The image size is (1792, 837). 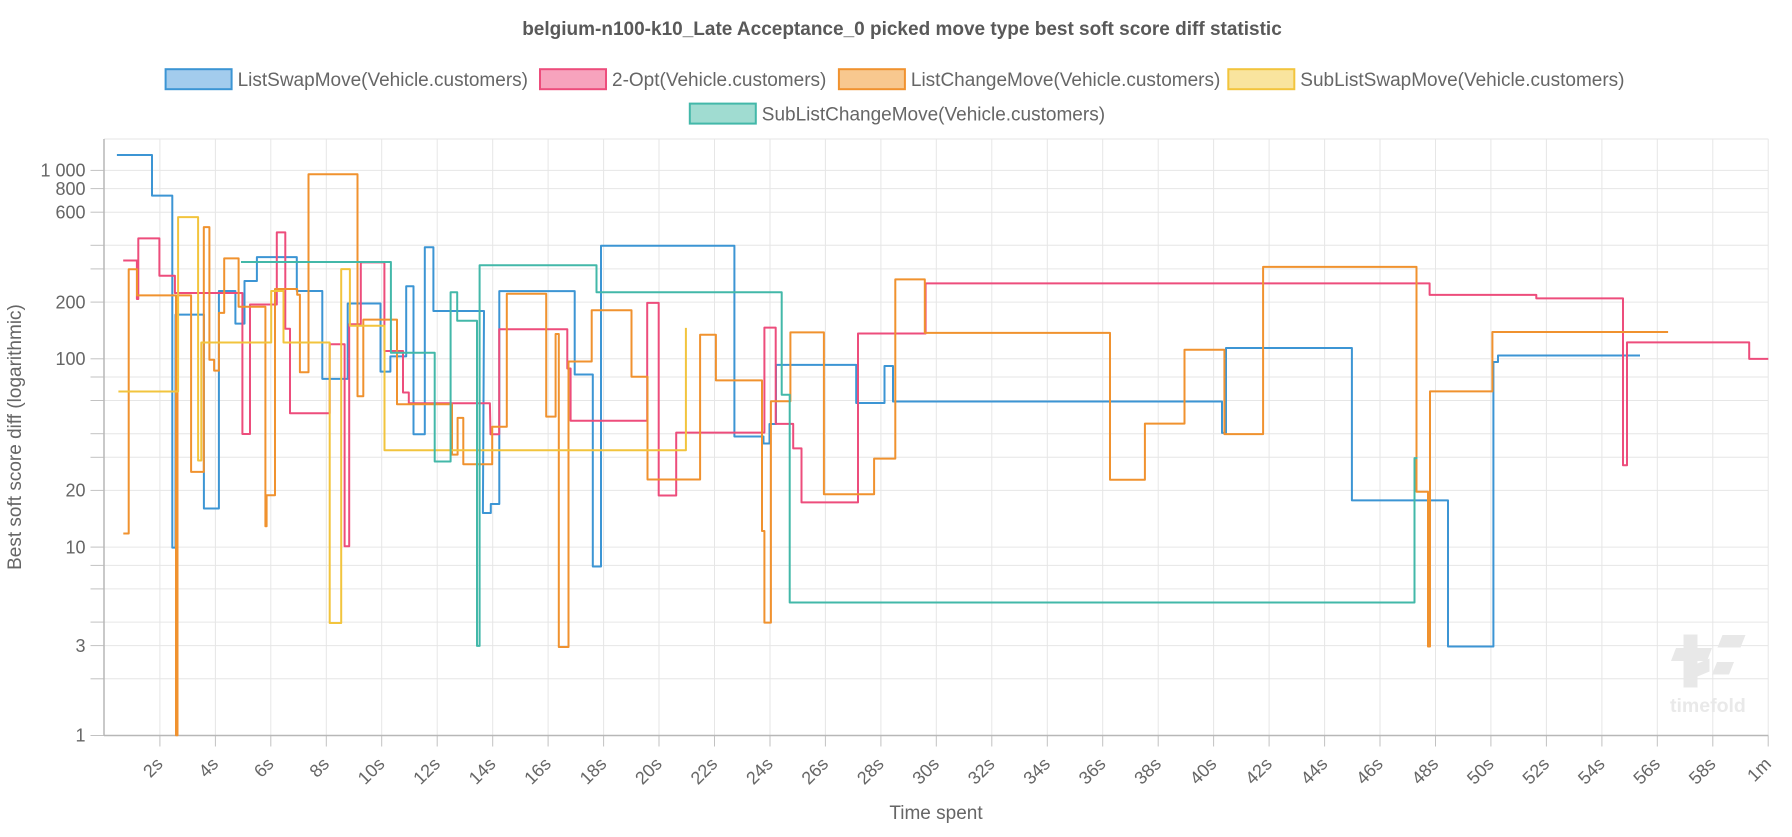 I want to click on svg-text: 1 000, so click(x=62, y=171).